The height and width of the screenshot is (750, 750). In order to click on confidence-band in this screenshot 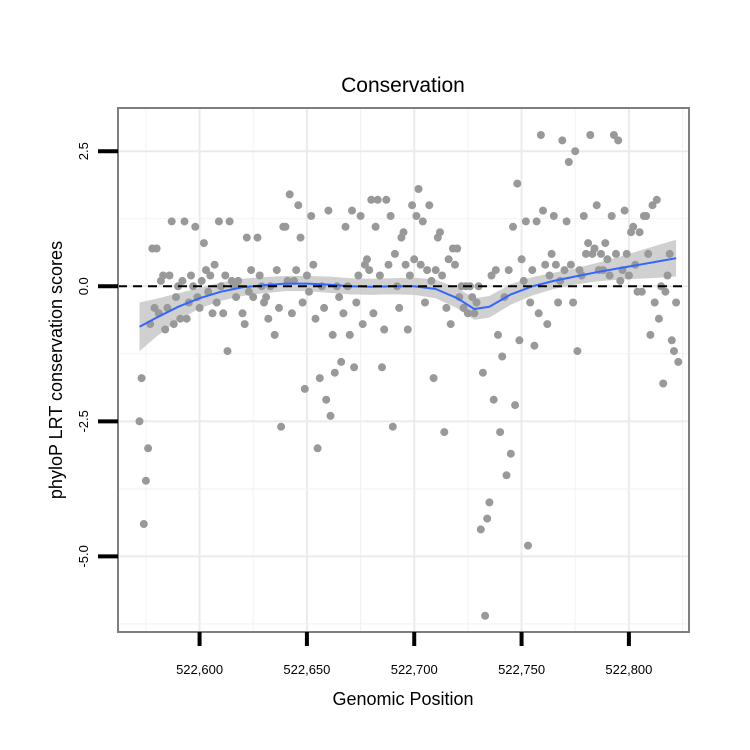, I will do `click(408, 295)`.